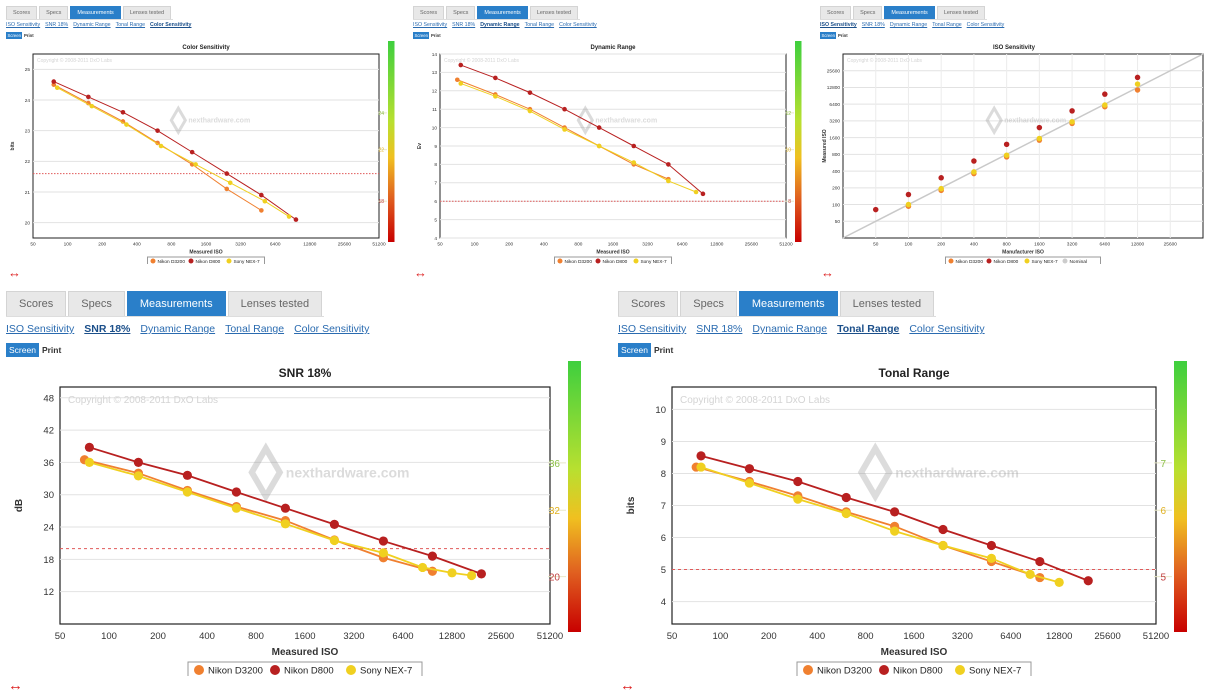 The width and height of the screenshot is (1211, 697). What do you see at coordinates (825, 145) in the screenshot?
I see `y-axis-label: Measured ISO` at bounding box center [825, 145].